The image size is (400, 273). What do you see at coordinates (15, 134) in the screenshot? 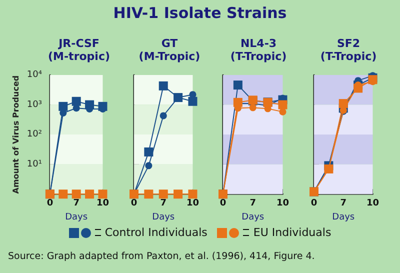
I see `y-axis-title: Amount of Virus Produced` at bounding box center [15, 134].